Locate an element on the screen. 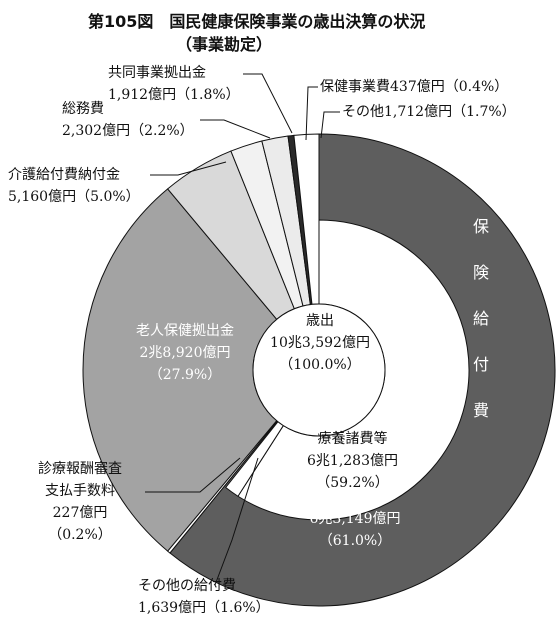  amount-label: 2兆8,920億円 is located at coordinates (185, 353).